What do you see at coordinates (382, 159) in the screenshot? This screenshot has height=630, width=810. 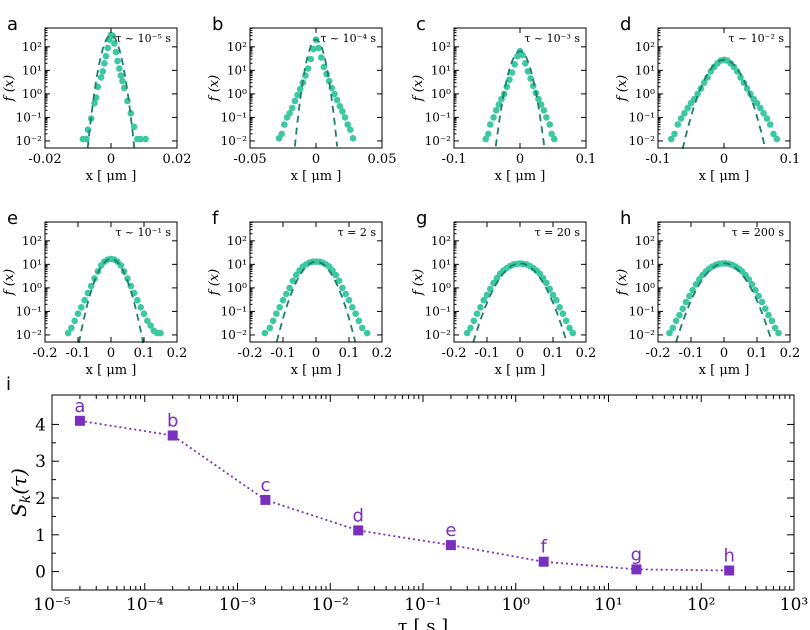 I see `x-tick-label: 0.05` at bounding box center [382, 159].